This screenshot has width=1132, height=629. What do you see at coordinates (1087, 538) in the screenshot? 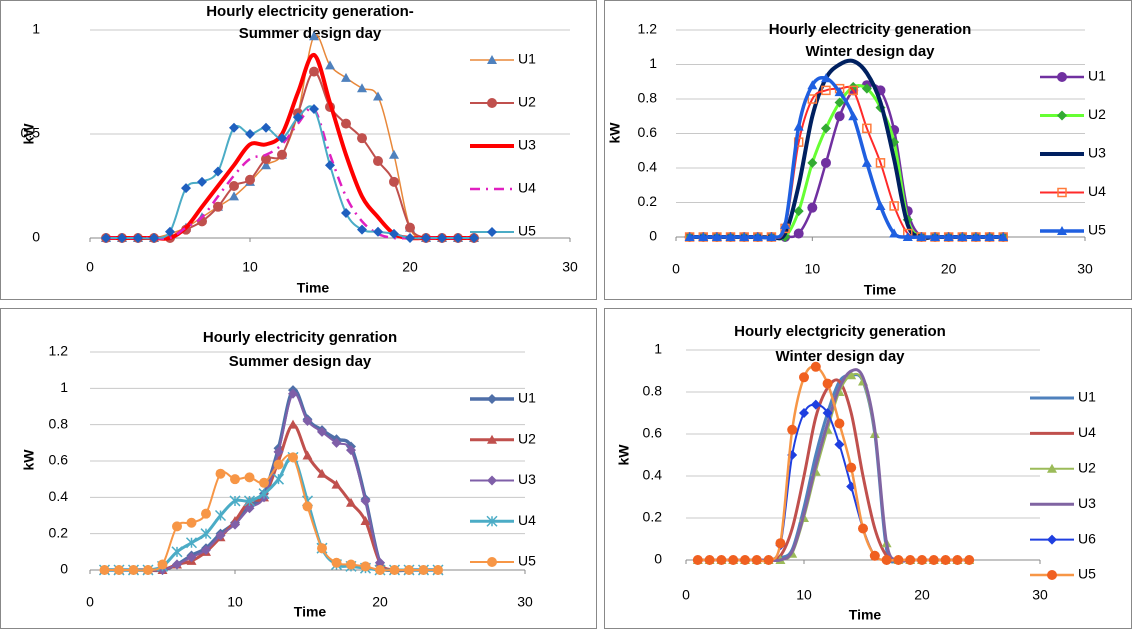
I see `legend-label: U6` at bounding box center [1087, 538].